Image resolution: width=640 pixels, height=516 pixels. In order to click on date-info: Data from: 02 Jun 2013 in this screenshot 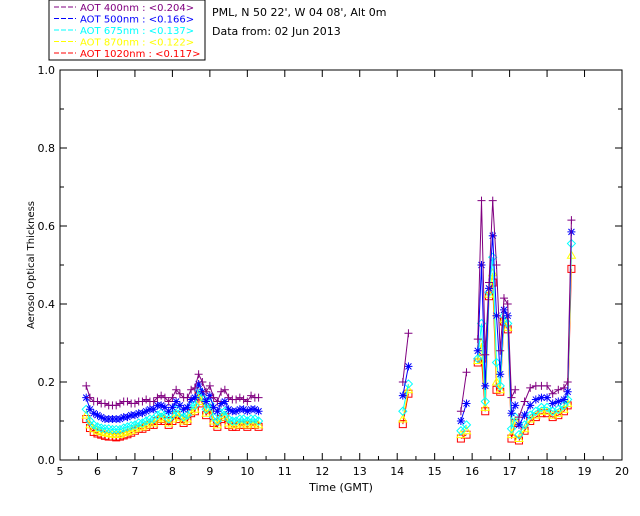, I will do `click(276, 31)`.